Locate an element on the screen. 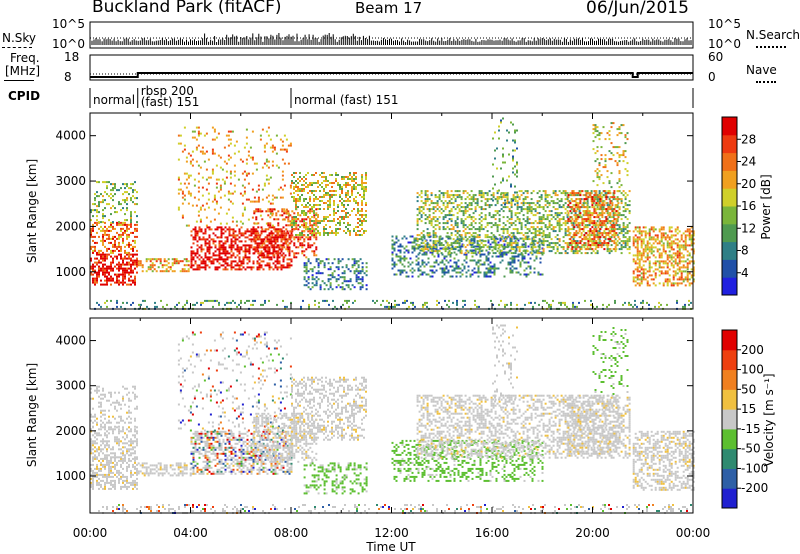 This screenshot has width=800, height=554. nave-label: Nave is located at coordinates (761, 70).